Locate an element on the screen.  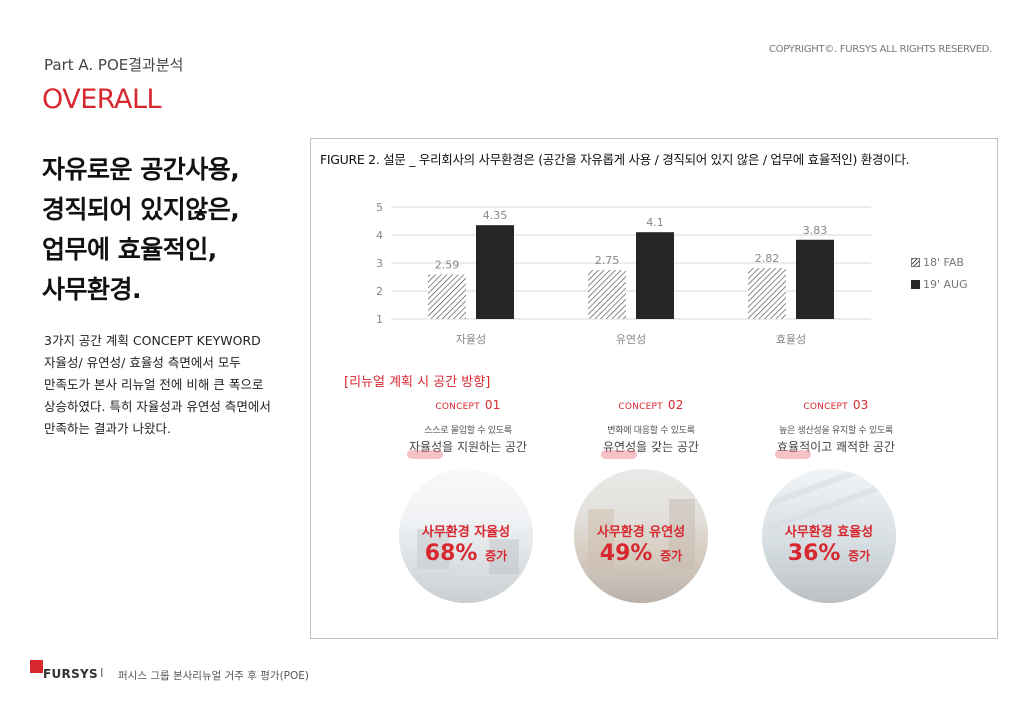
x-category-label: 자율성 is located at coordinates (471, 339).